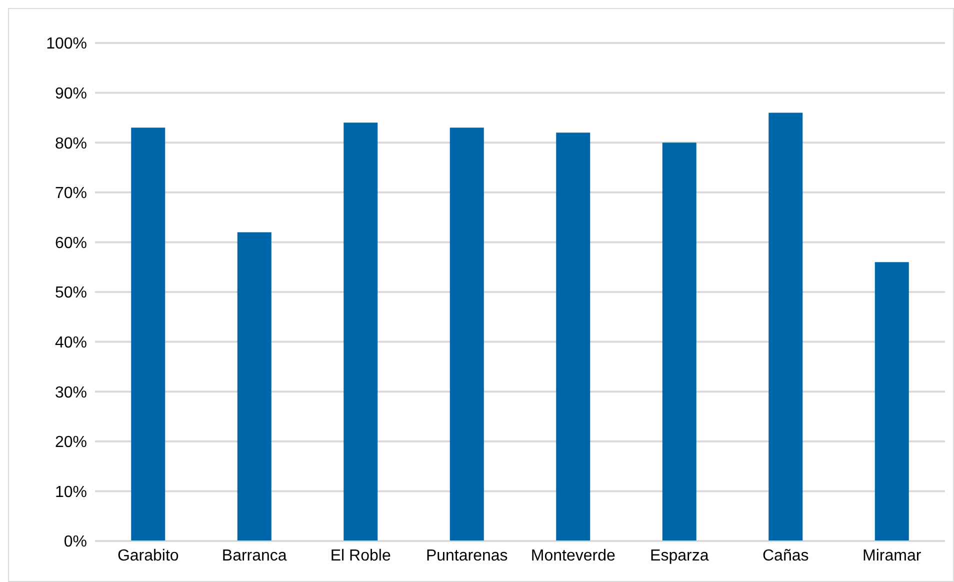 The width and height of the screenshot is (954, 582). I want to click on y-tick-label: 90%, so click(70, 93).